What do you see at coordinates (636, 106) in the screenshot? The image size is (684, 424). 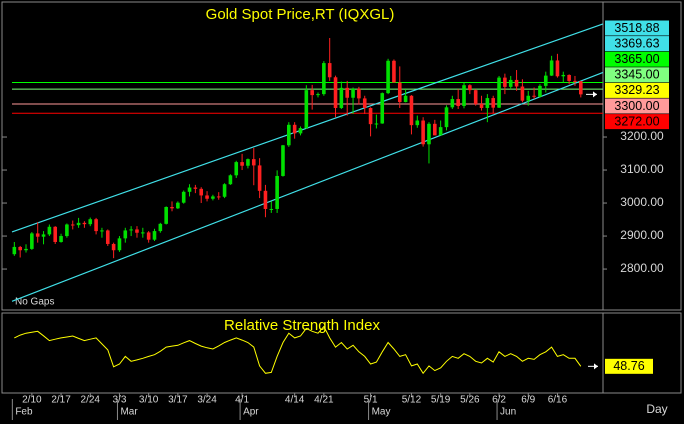 I see `price-label: 3300.00` at bounding box center [636, 106].